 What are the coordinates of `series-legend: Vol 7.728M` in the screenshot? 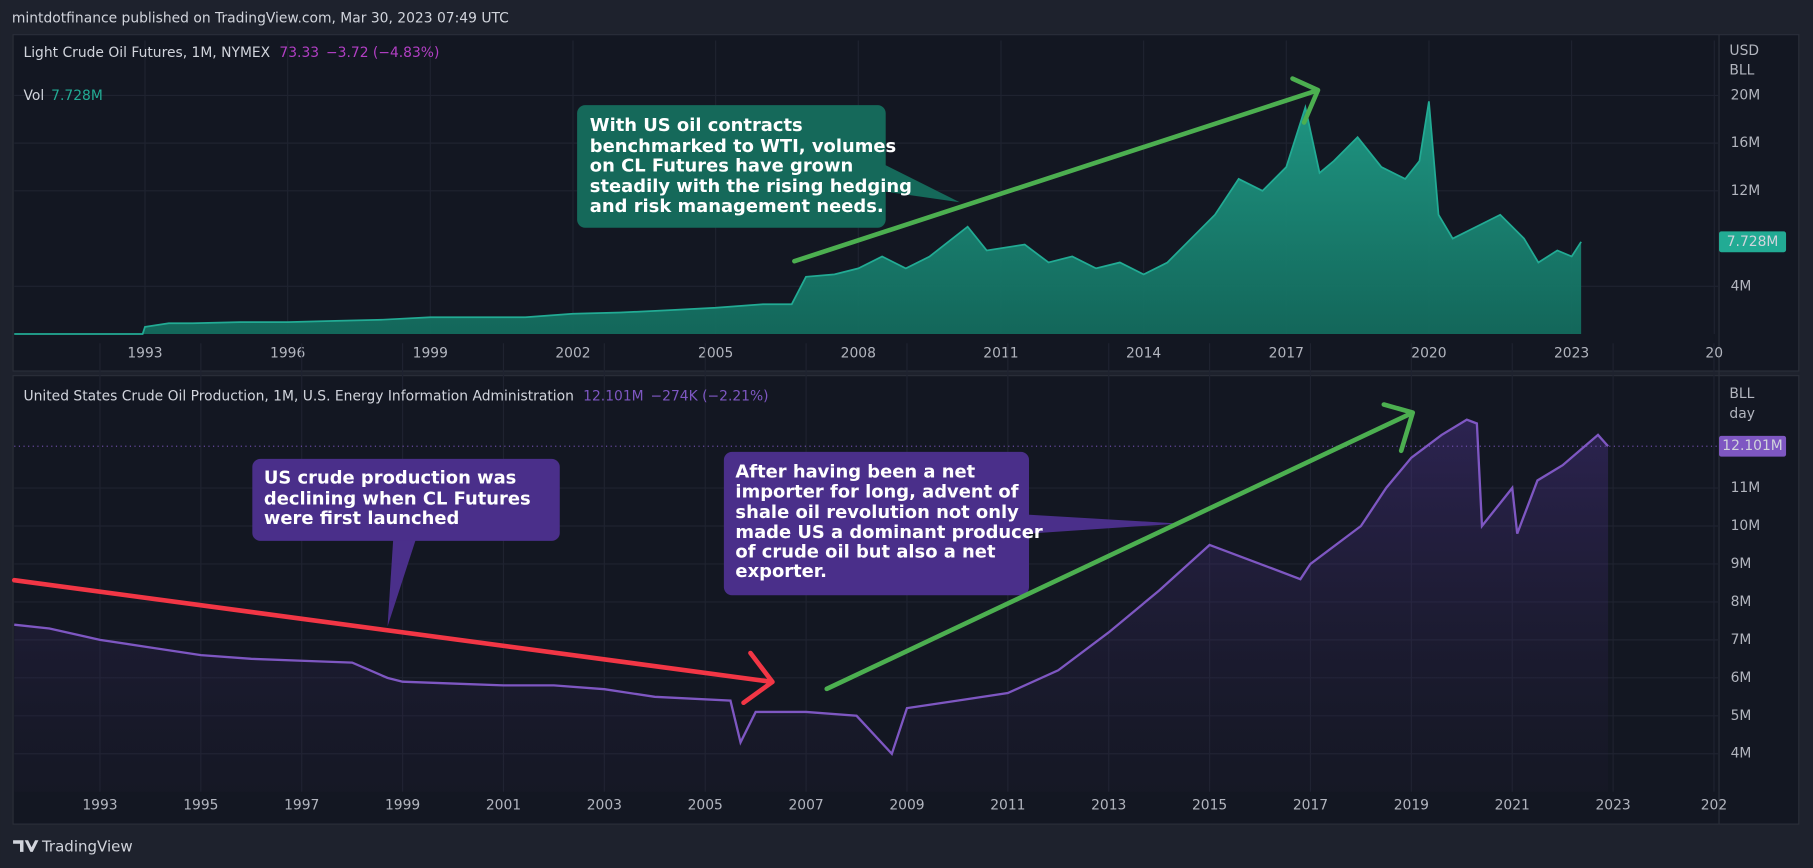 It's located at (62, 96).